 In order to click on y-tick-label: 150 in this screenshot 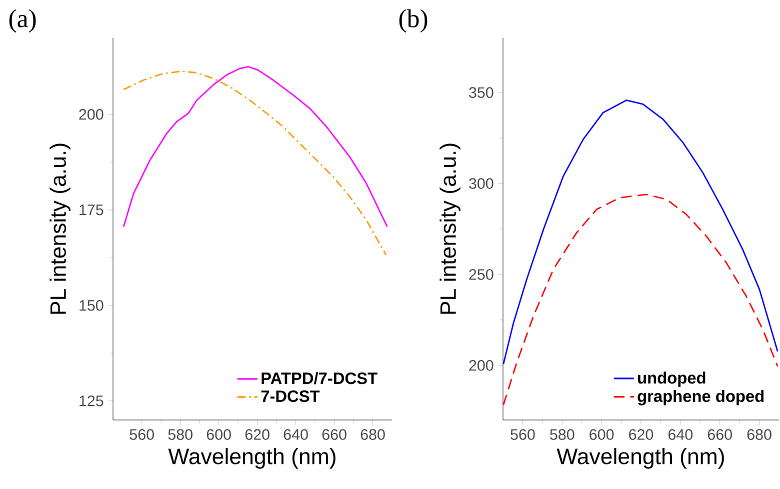, I will do `click(92, 305)`.